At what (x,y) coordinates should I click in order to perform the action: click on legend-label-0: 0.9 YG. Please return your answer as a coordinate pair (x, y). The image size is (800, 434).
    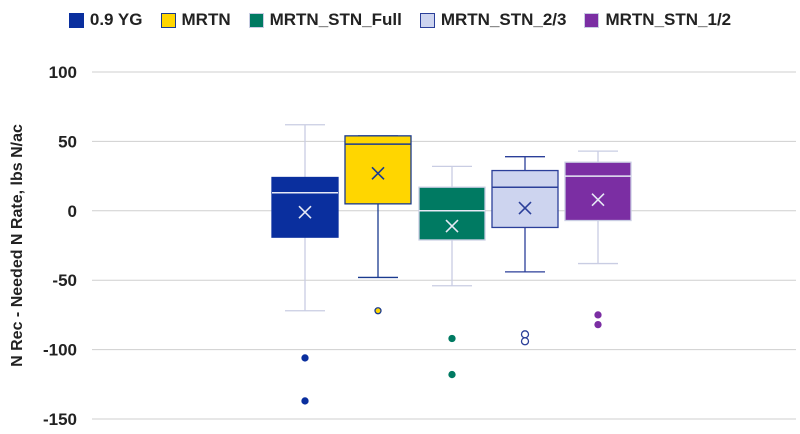
    Looking at the image, I should click on (116, 19).